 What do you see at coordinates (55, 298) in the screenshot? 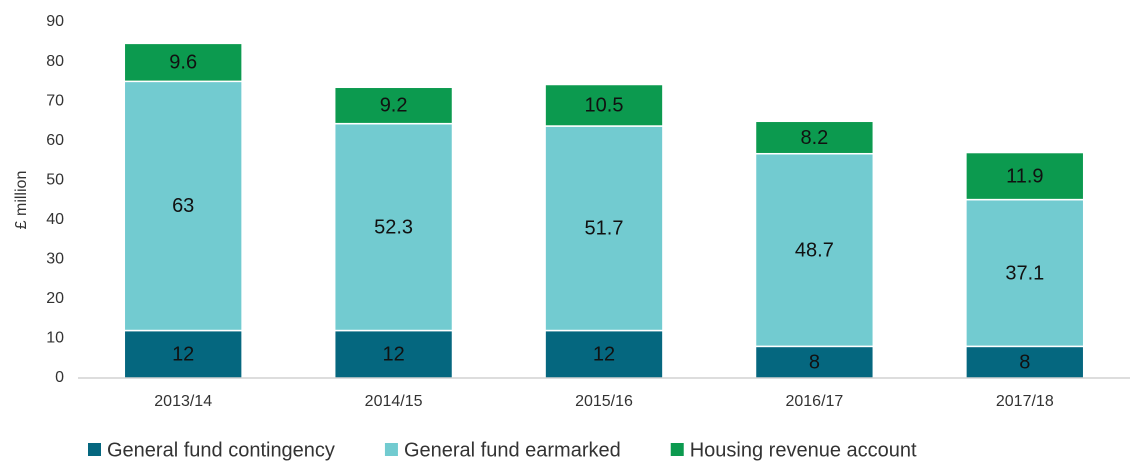
I see `y-tick-label: 20` at bounding box center [55, 298].